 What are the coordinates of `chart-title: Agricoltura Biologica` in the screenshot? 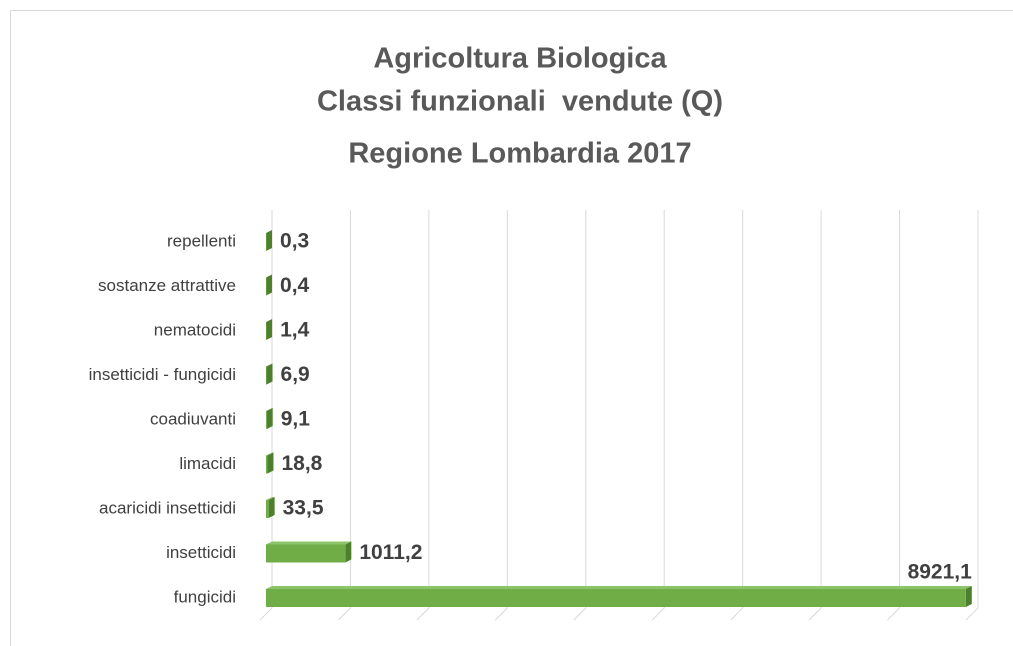 It's located at (520, 59).